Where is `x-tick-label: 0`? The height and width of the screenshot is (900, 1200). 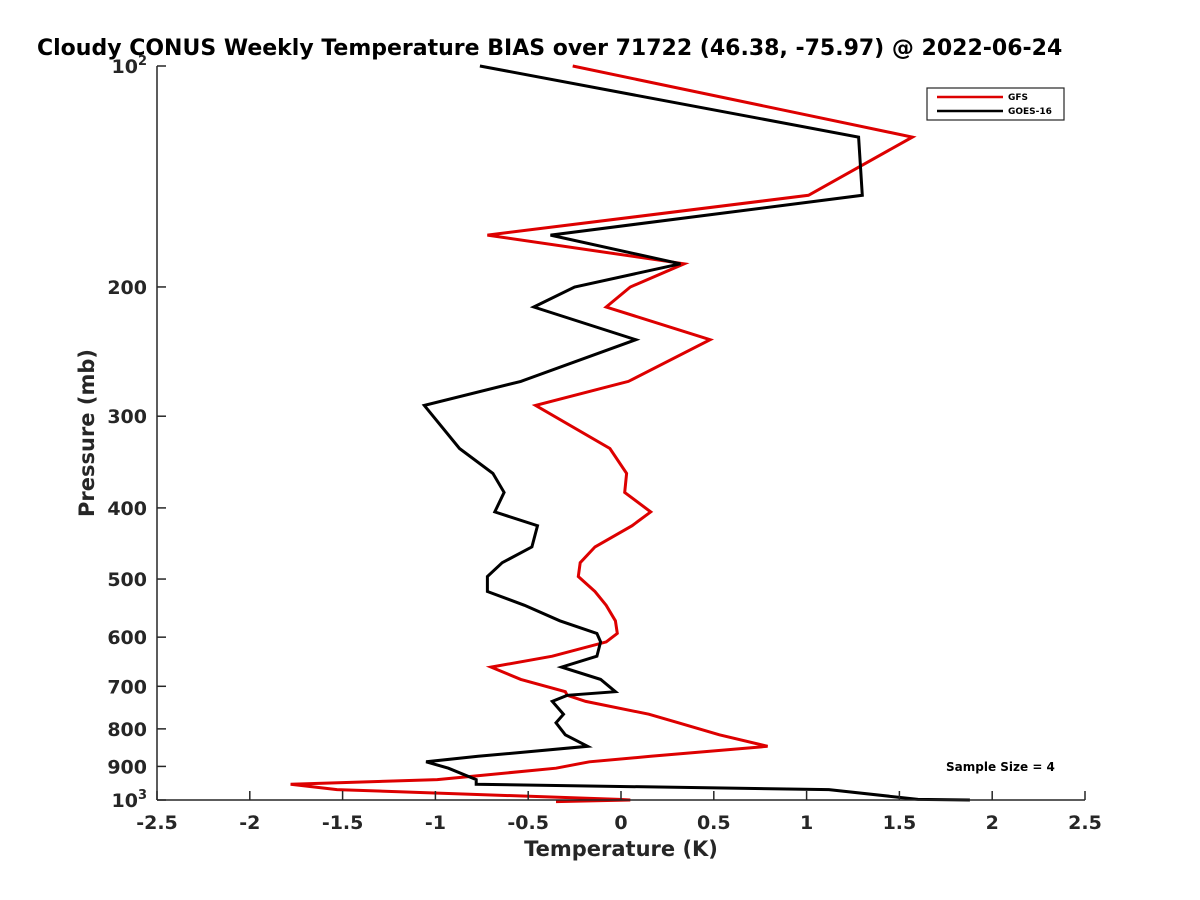 x-tick-label: 0 is located at coordinates (620, 823).